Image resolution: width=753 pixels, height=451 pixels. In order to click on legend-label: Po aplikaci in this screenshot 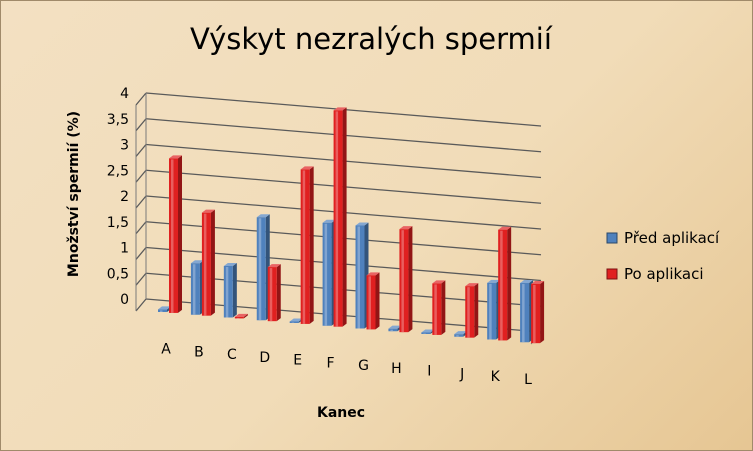, I will do `click(664, 274)`.